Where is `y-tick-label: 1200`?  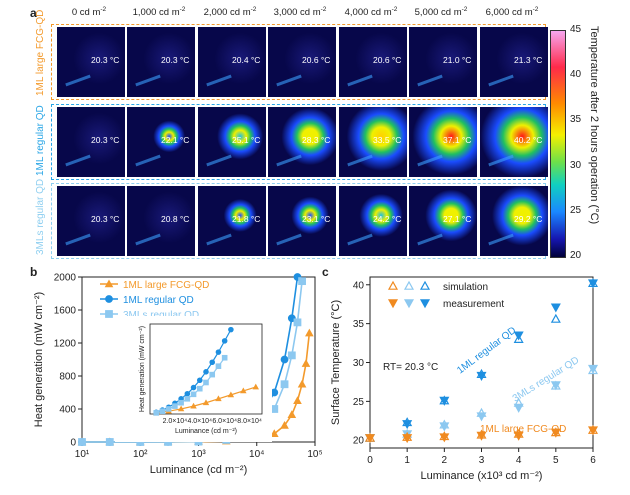 y-tick-label: 1200 is located at coordinates (65, 344).